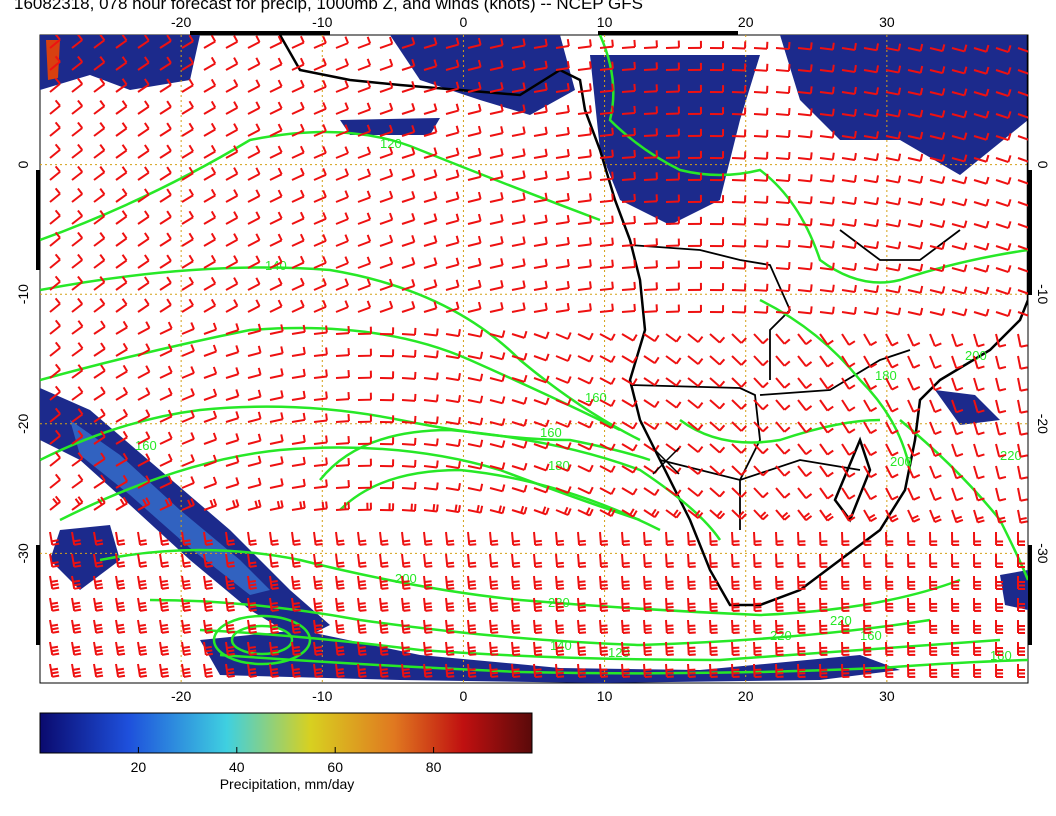 The height and width of the screenshot is (816, 1056). I want to click on precip-nw-heavy, so click(53, 60).